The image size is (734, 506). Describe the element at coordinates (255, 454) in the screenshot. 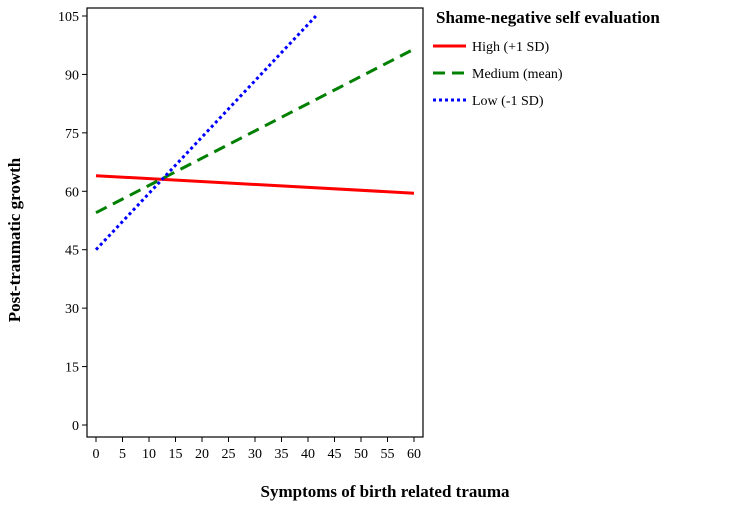

I see `x-tick-label: 30` at that location.